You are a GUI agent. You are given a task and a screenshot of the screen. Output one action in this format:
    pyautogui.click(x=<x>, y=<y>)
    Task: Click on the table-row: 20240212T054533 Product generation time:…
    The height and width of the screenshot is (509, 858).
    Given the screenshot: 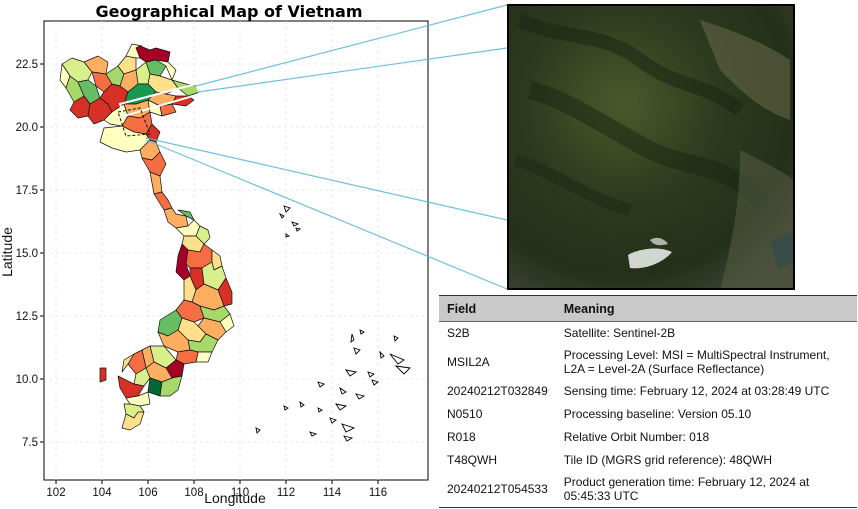 What is the action you would take?
    pyautogui.click(x=648, y=489)
    